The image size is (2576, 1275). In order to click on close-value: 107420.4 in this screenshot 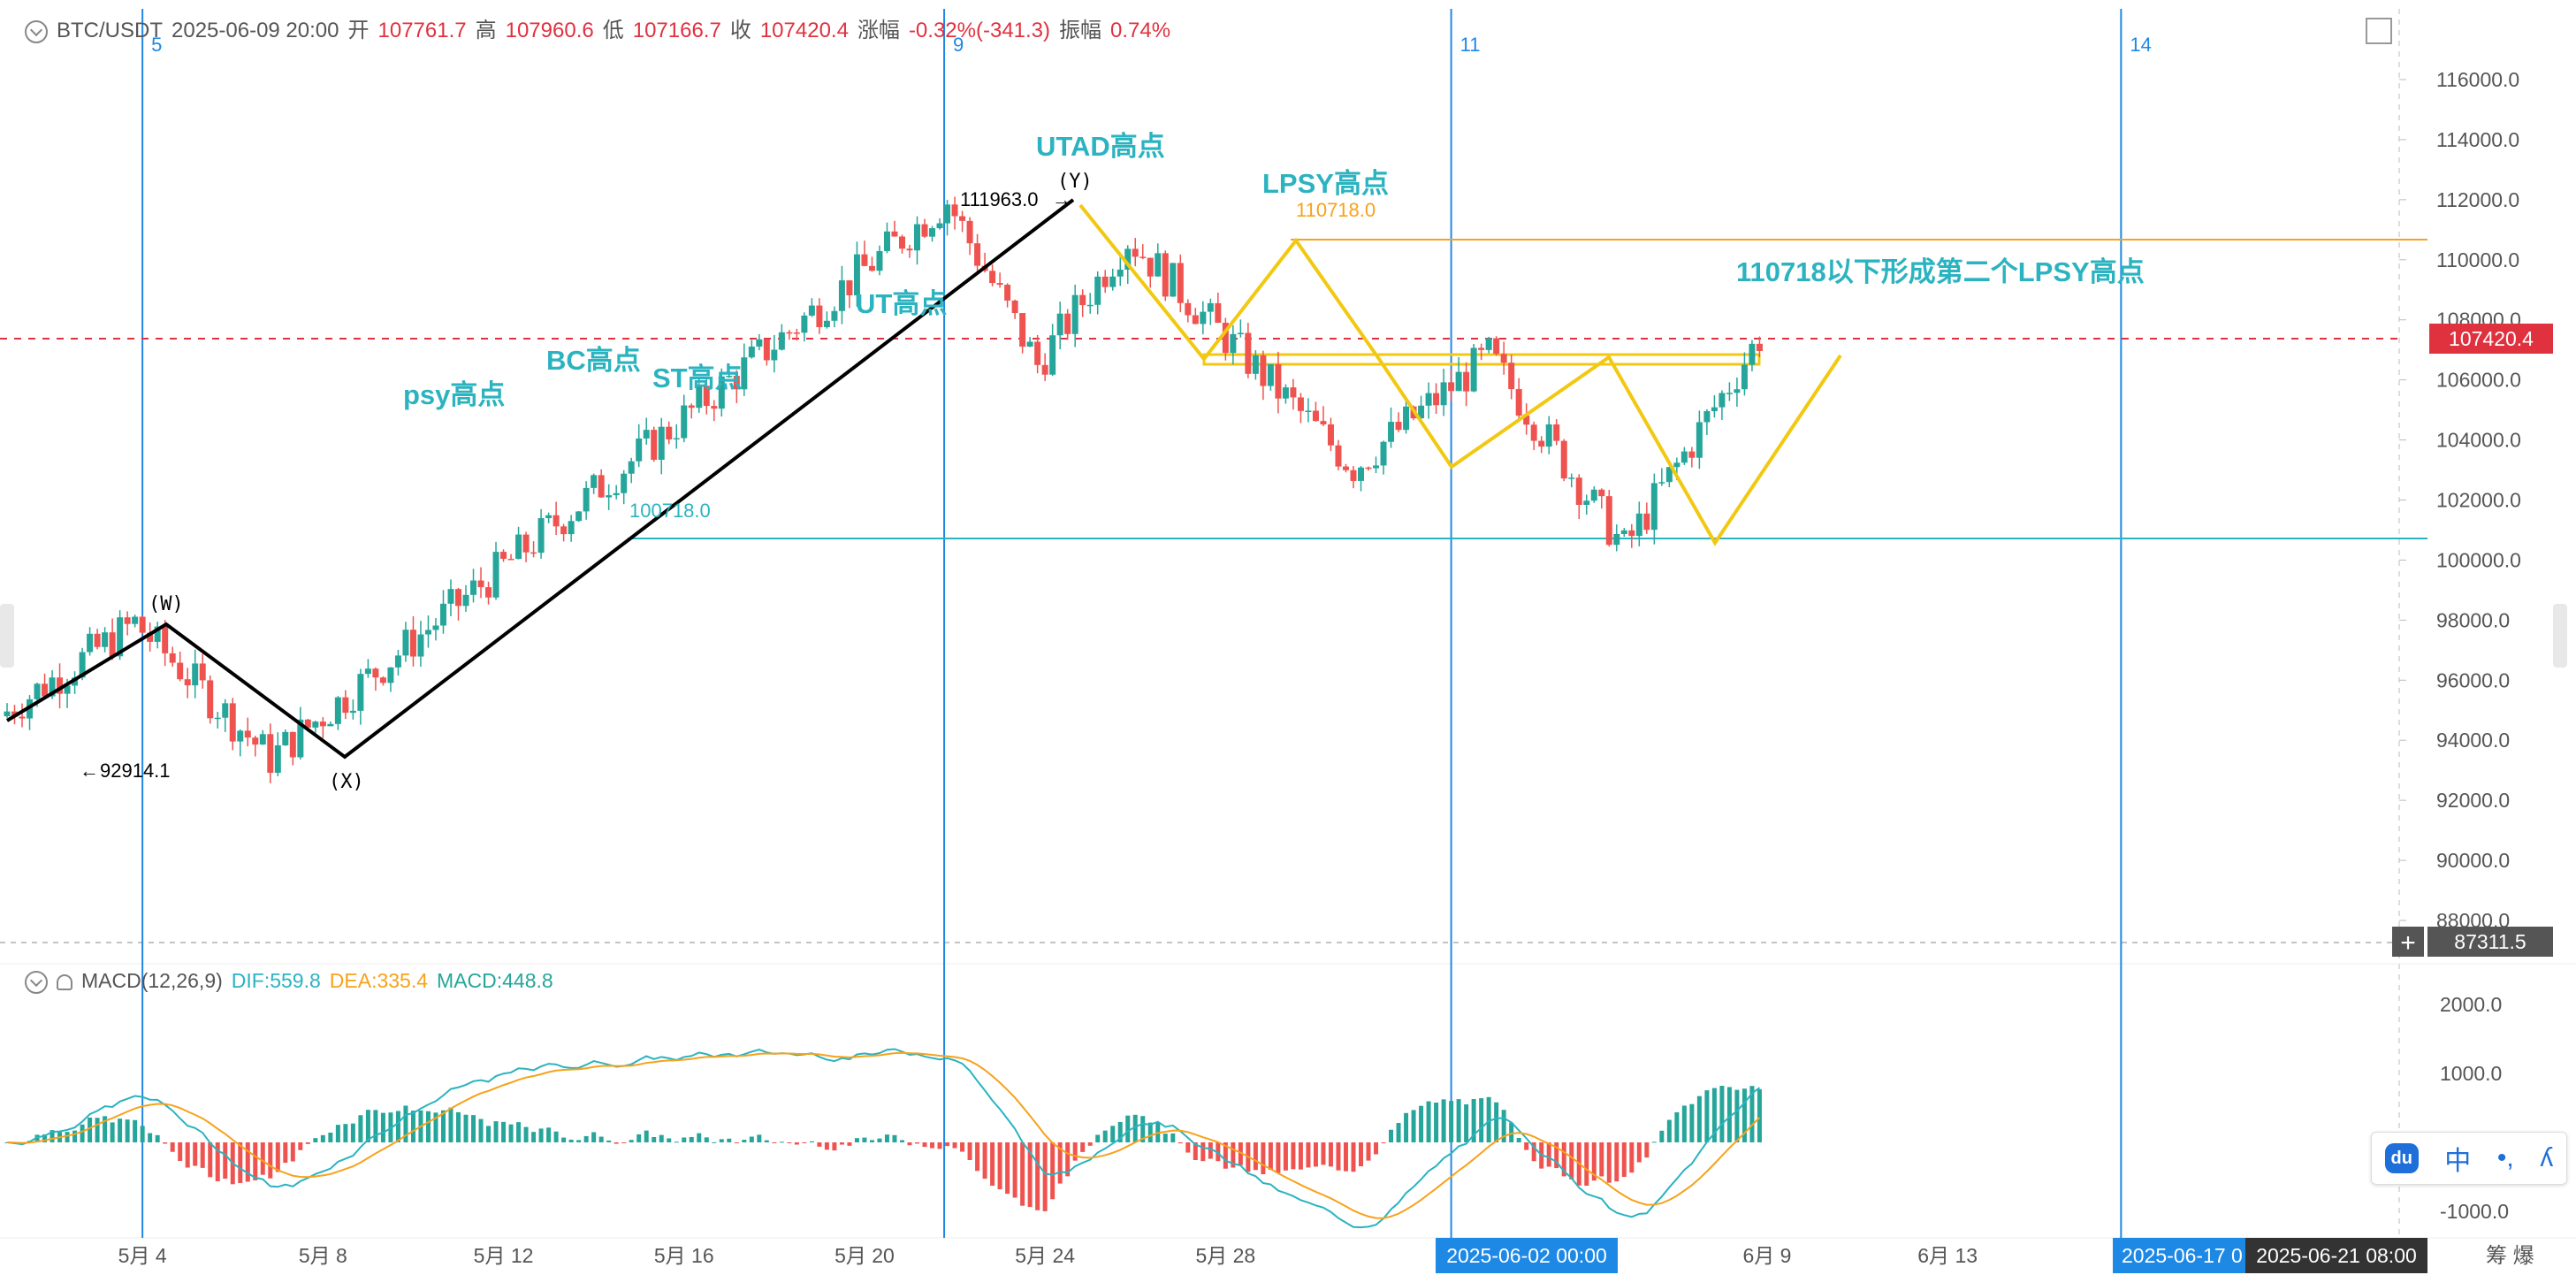, I will do `click(804, 30)`.